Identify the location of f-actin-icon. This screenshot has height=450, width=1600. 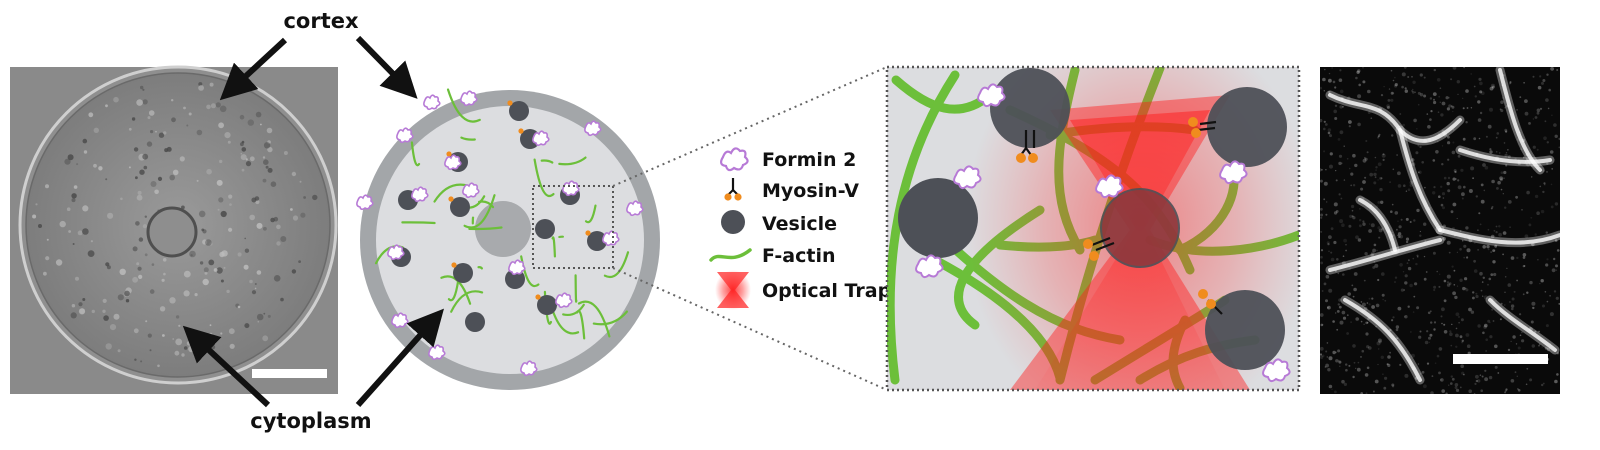
(730, 255).